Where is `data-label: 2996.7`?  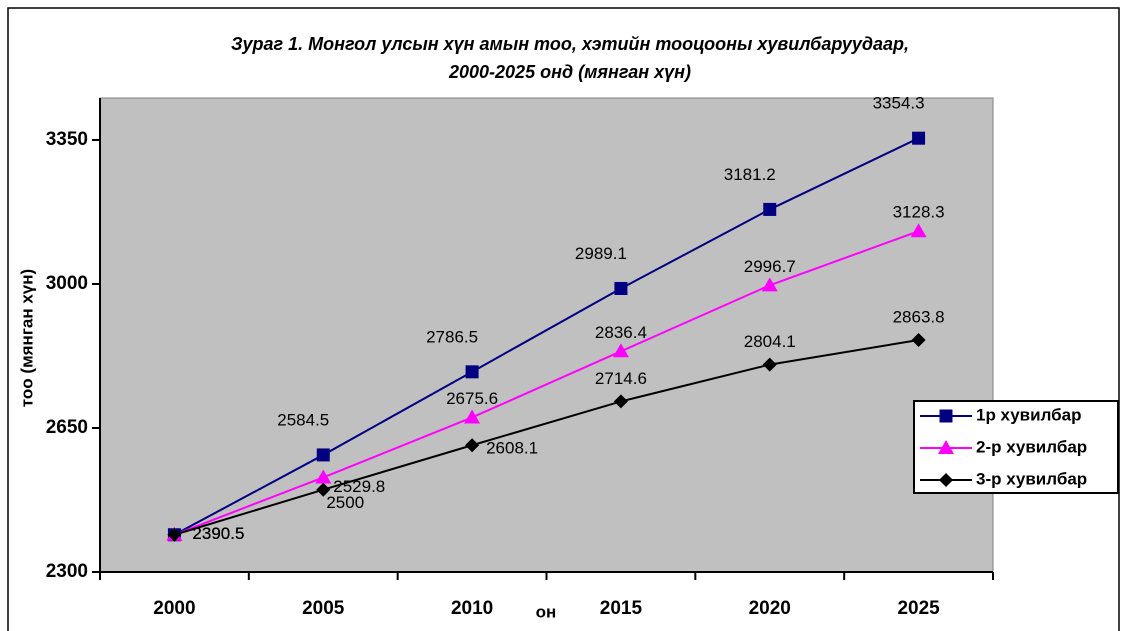 data-label: 2996.7 is located at coordinates (770, 266).